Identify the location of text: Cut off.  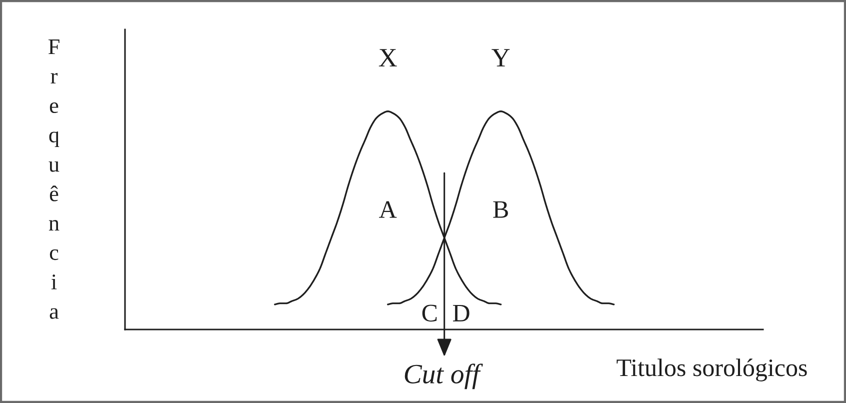
(443, 377).